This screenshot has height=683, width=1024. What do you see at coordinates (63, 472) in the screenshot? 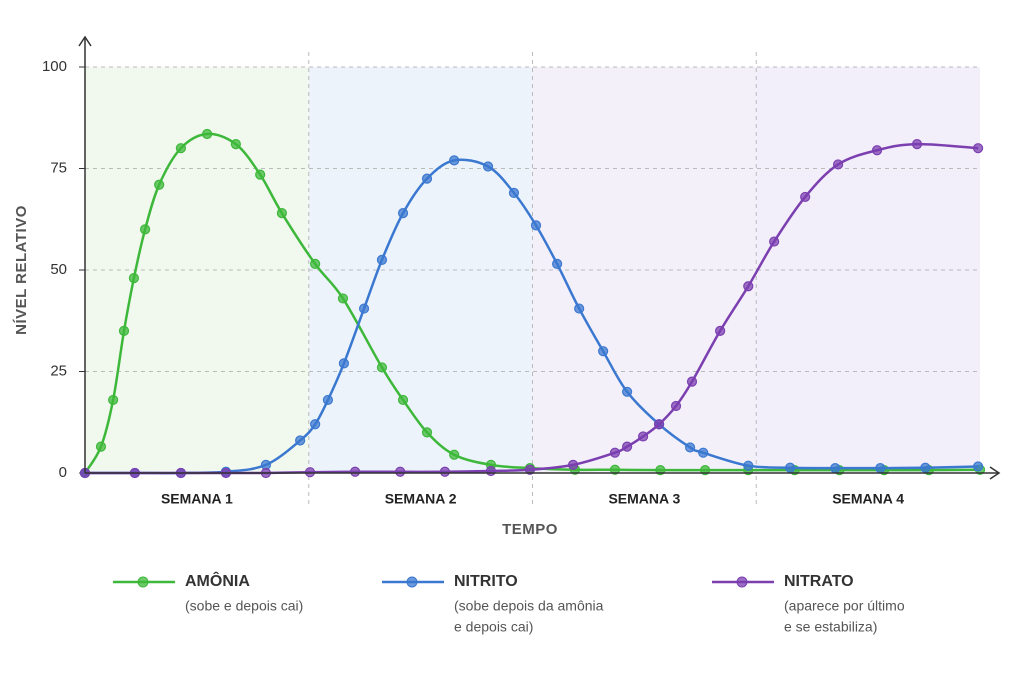
I see `y-tick-label: 0` at bounding box center [63, 472].